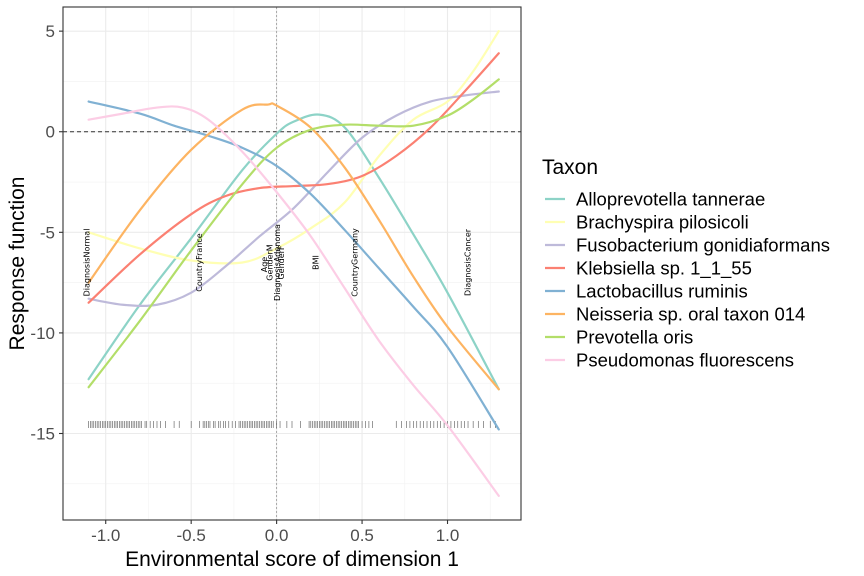 This screenshot has height=576, width=864. What do you see at coordinates (17, 264) in the screenshot?
I see `y-axis-title: Response function` at bounding box center [17, 264].